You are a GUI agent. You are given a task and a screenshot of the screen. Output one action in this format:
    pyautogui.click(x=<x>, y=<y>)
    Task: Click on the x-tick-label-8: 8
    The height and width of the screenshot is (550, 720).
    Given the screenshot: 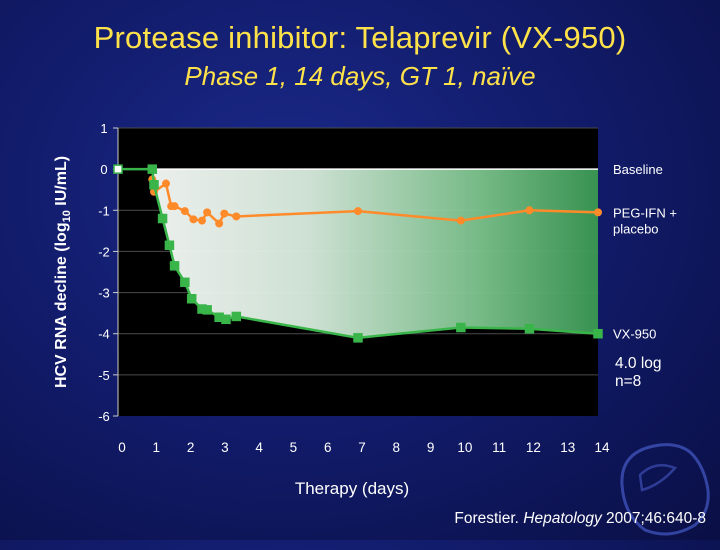 What is the action you would take?
    pyautogui.click(x=397, y=447)
    